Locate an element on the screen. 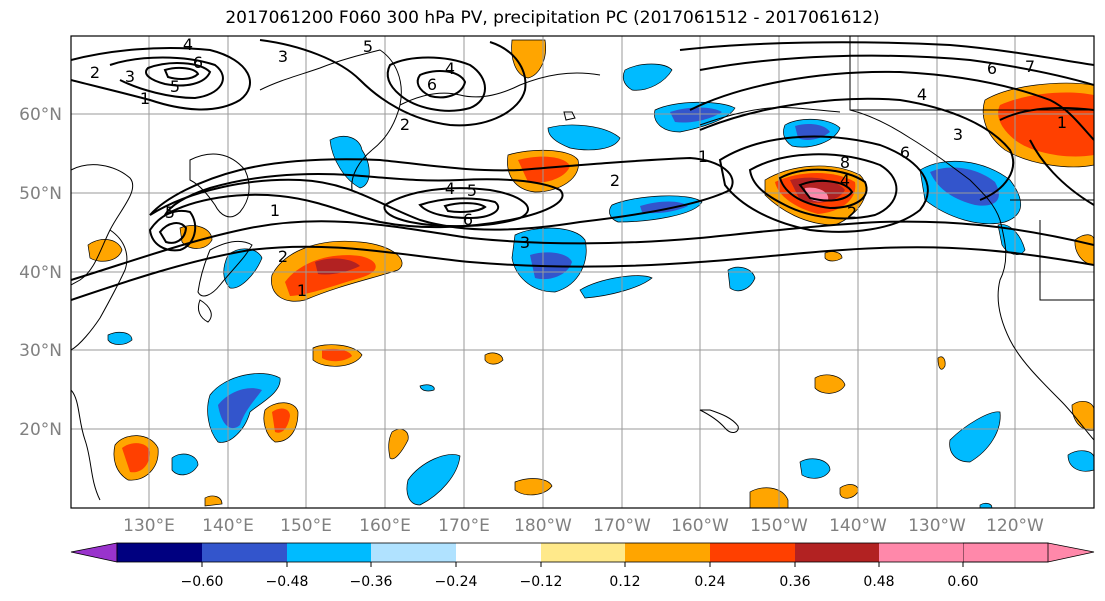  lon-label: 130°E is located at coordinates (149, 526).